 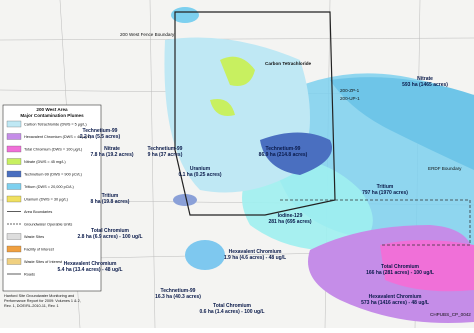 I want to click on legend-title: Major Contamination Plumes, so click(x=52, y=115).